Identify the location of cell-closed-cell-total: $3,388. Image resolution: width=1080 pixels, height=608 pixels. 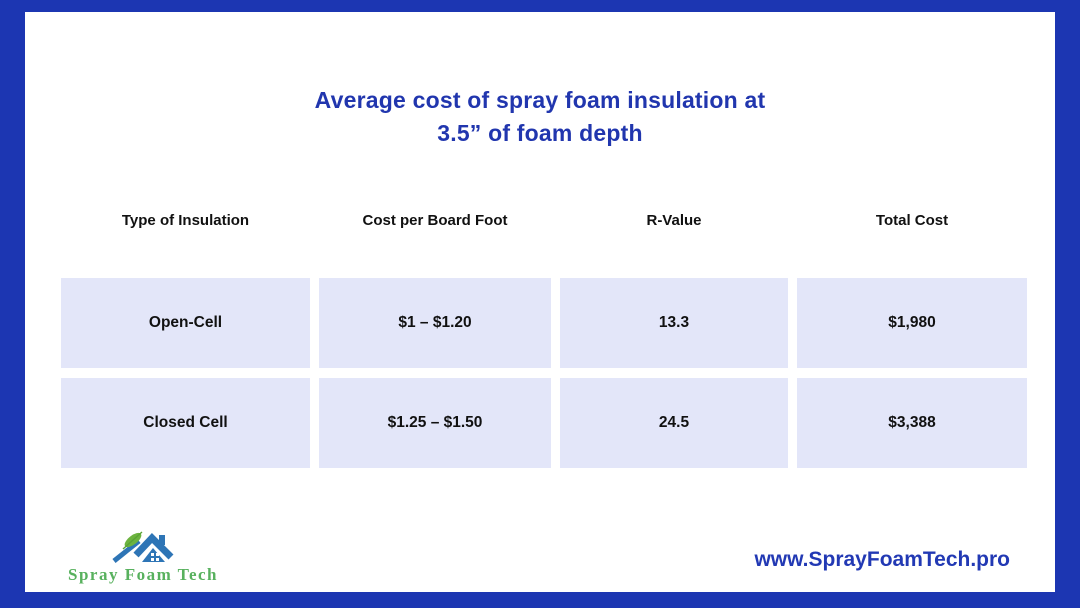
(912, 423).